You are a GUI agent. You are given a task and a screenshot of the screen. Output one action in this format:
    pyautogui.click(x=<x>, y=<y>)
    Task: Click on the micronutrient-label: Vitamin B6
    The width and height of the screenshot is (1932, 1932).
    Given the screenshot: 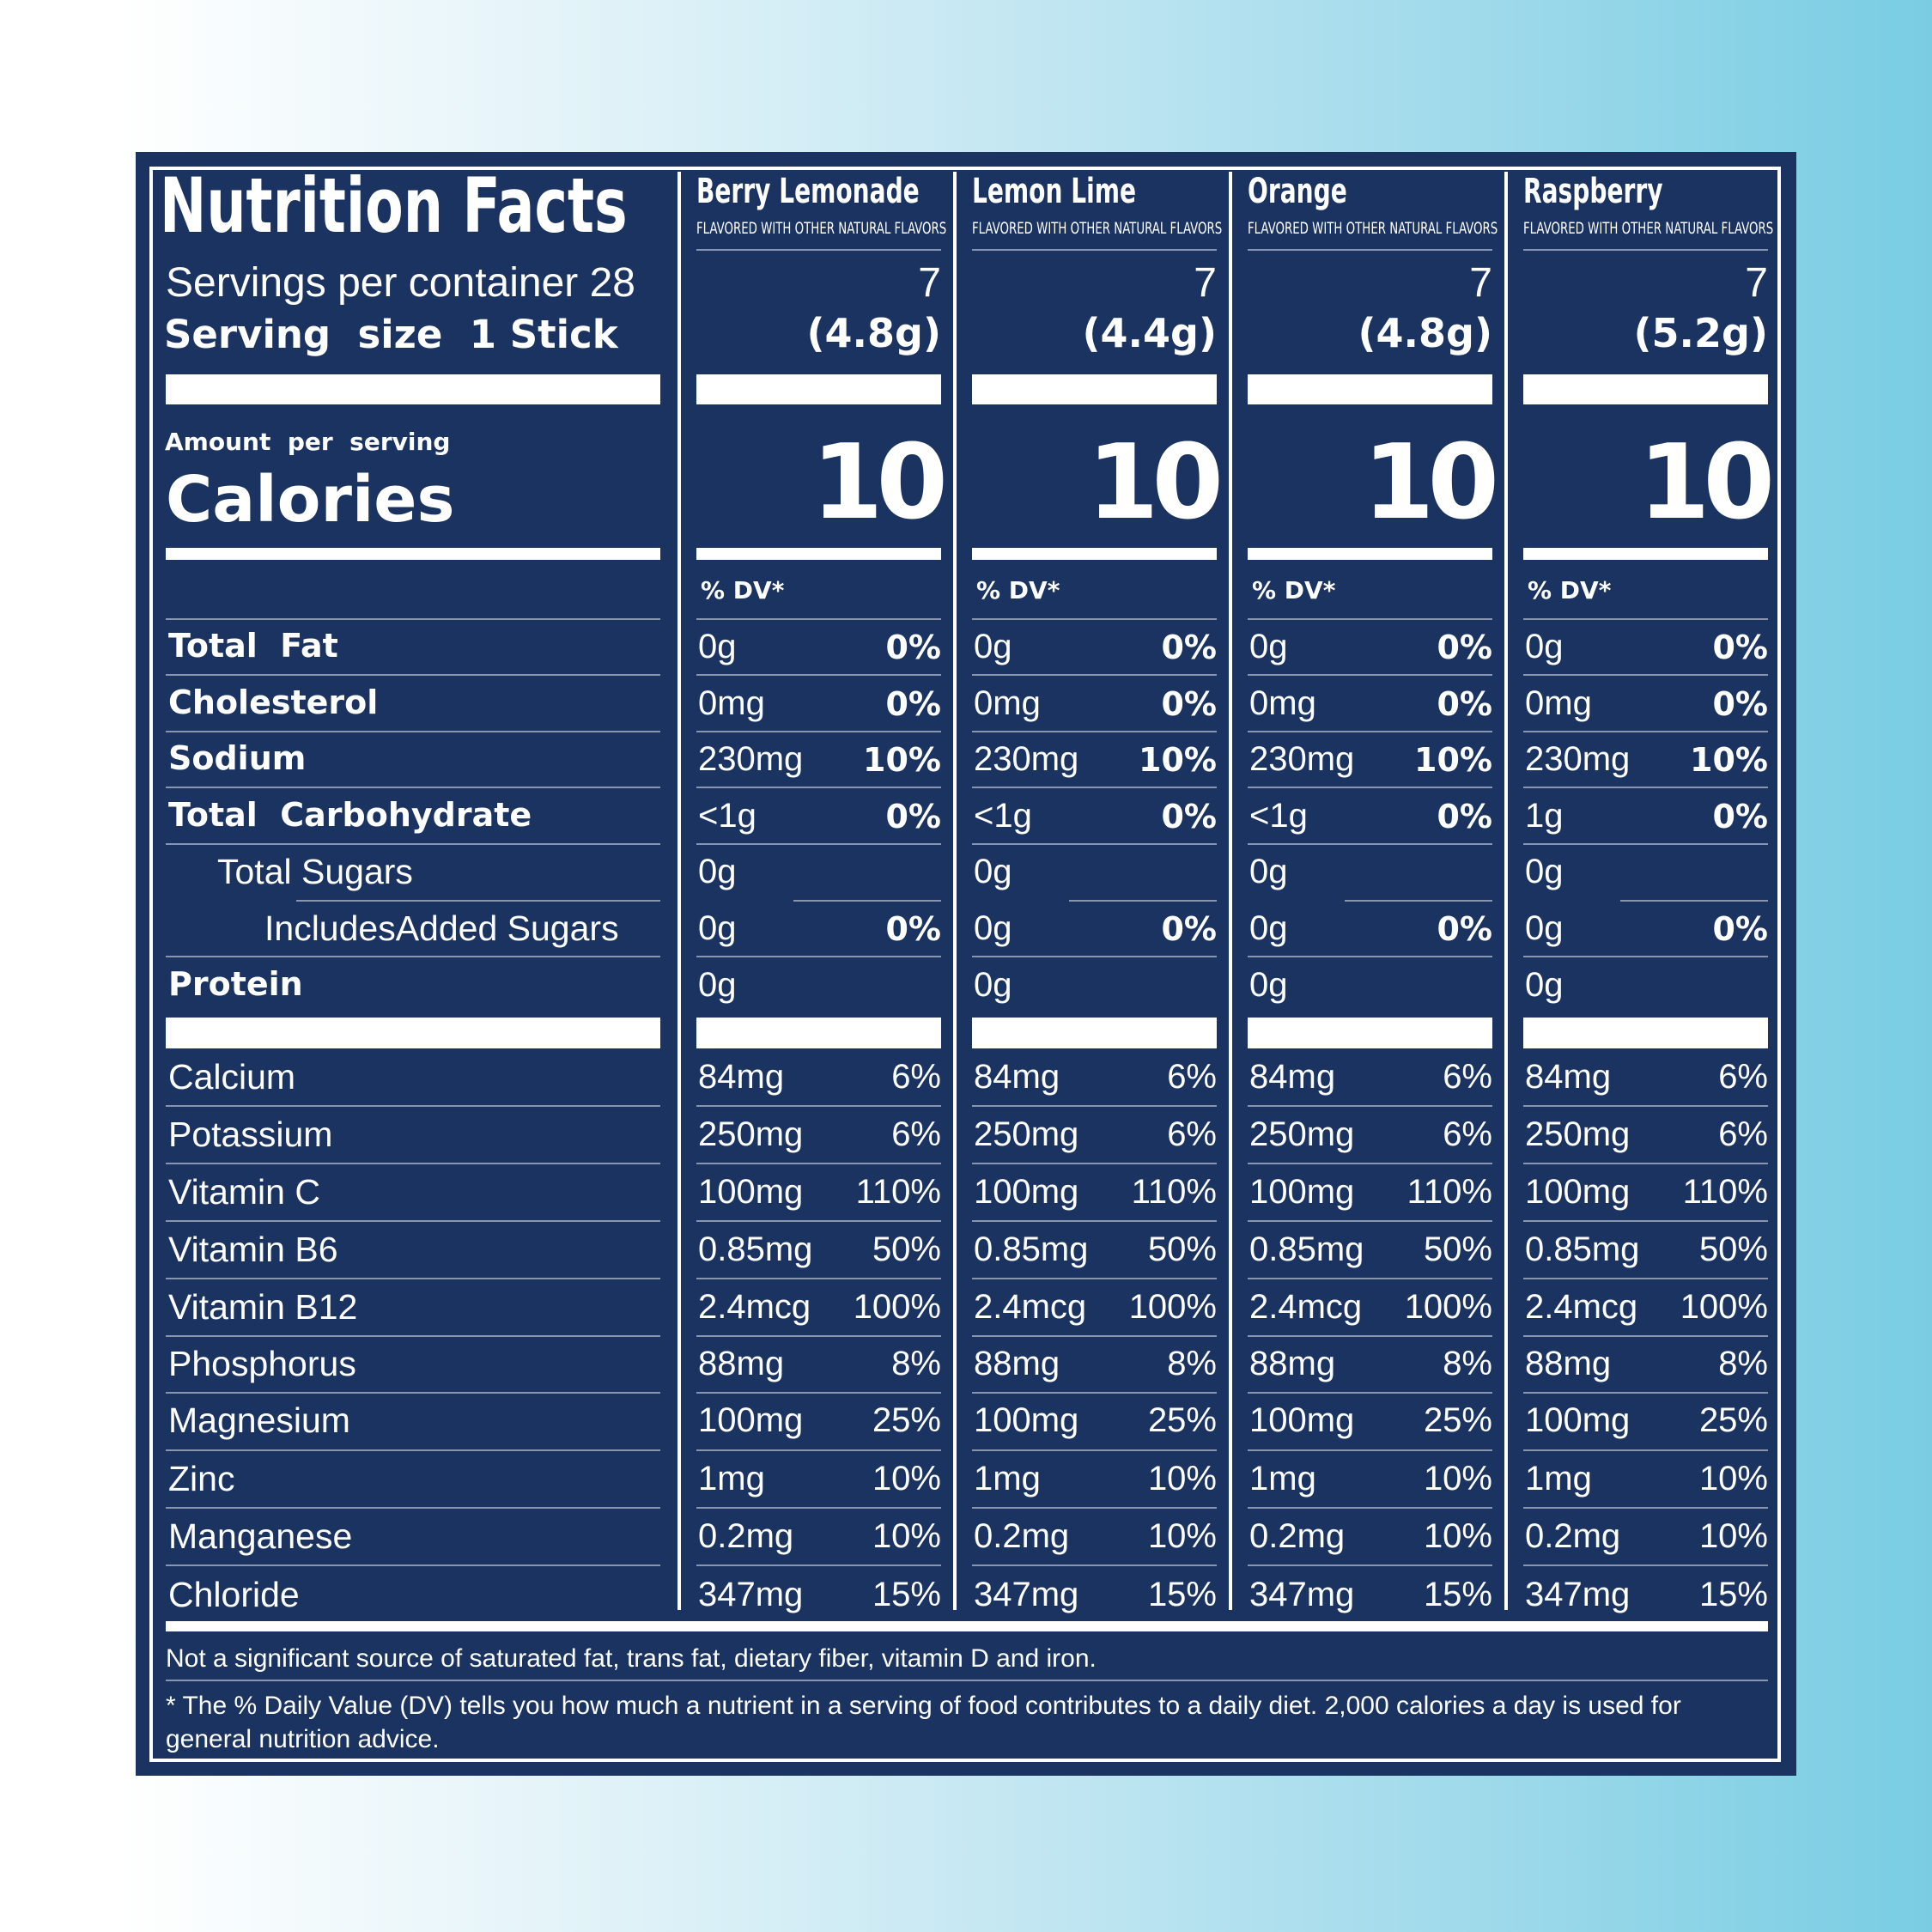 What is the action you would take?
    pyautogui.click(x=253, y=1250)
    